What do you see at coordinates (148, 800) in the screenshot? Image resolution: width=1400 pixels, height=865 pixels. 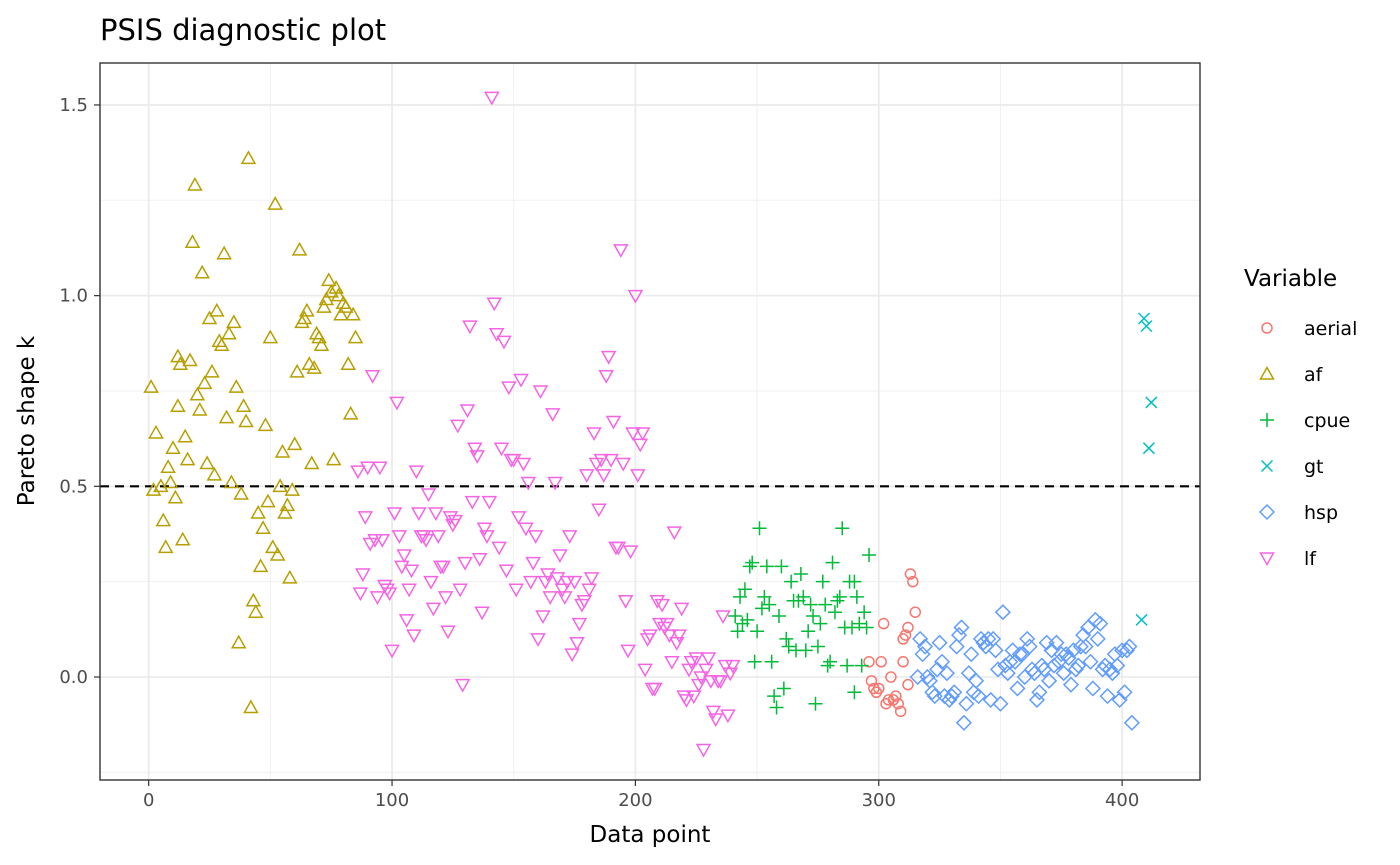 I see `x-tick-label: 0` at bounding box center [148, 800].